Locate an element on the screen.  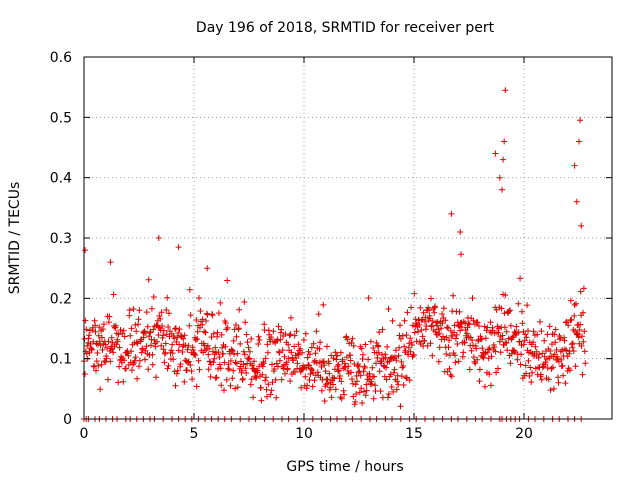
y-tick-label: 0.3 is located at coordinates (61, 239).